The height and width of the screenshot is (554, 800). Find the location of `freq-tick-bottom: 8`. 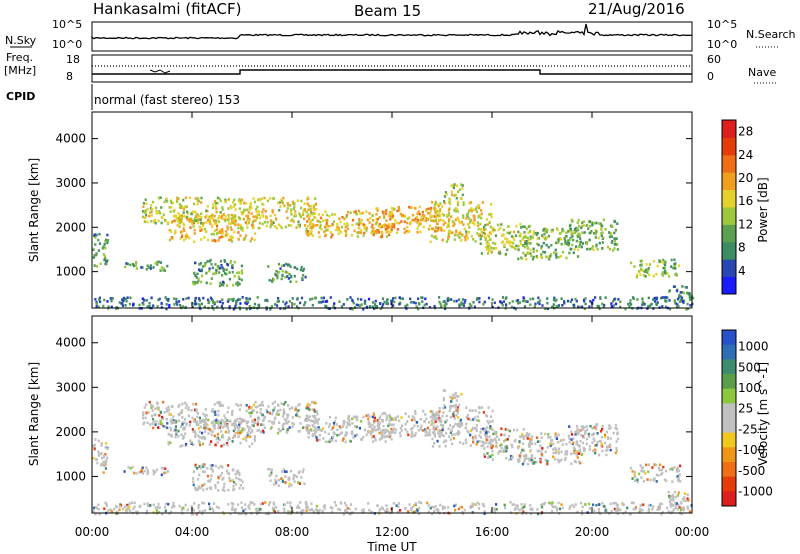

freq-tick-bottom: 8 is located at coordinates (69, 76).